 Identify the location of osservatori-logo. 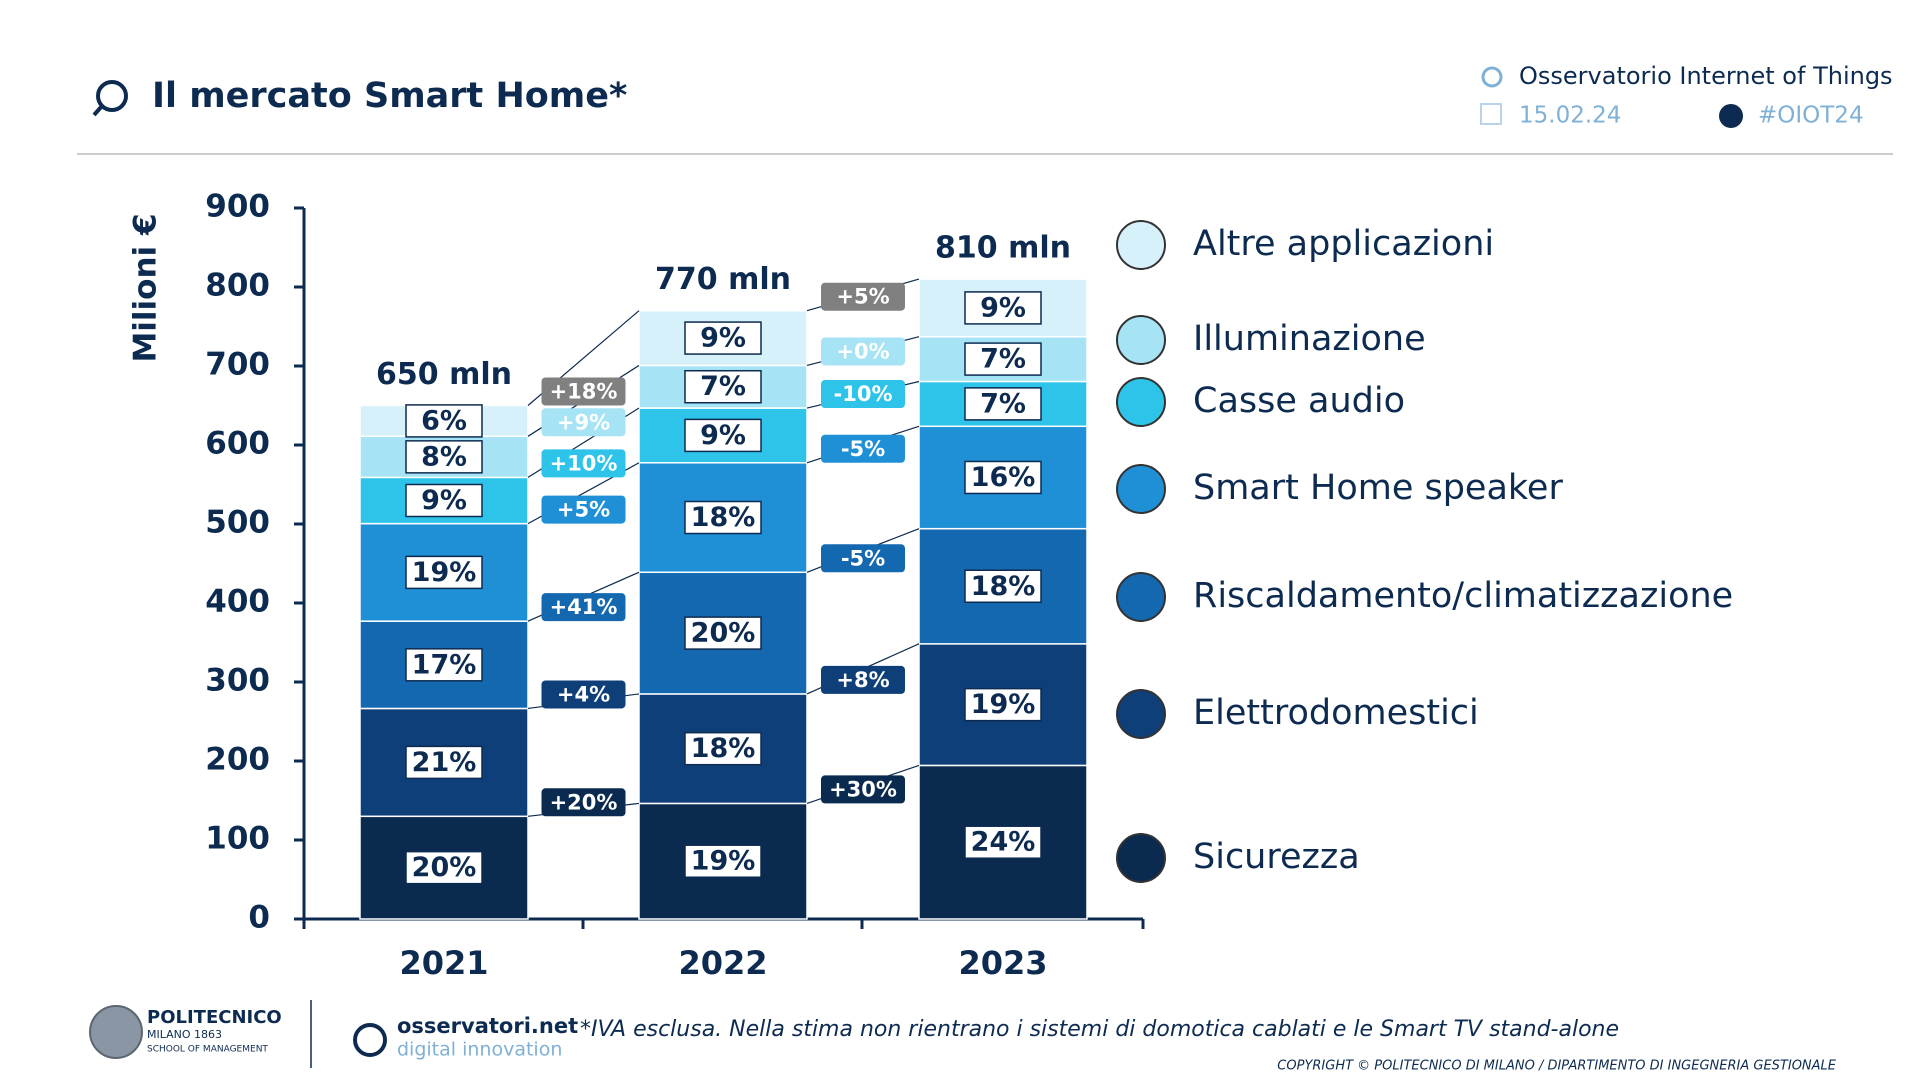
(370, 1040).